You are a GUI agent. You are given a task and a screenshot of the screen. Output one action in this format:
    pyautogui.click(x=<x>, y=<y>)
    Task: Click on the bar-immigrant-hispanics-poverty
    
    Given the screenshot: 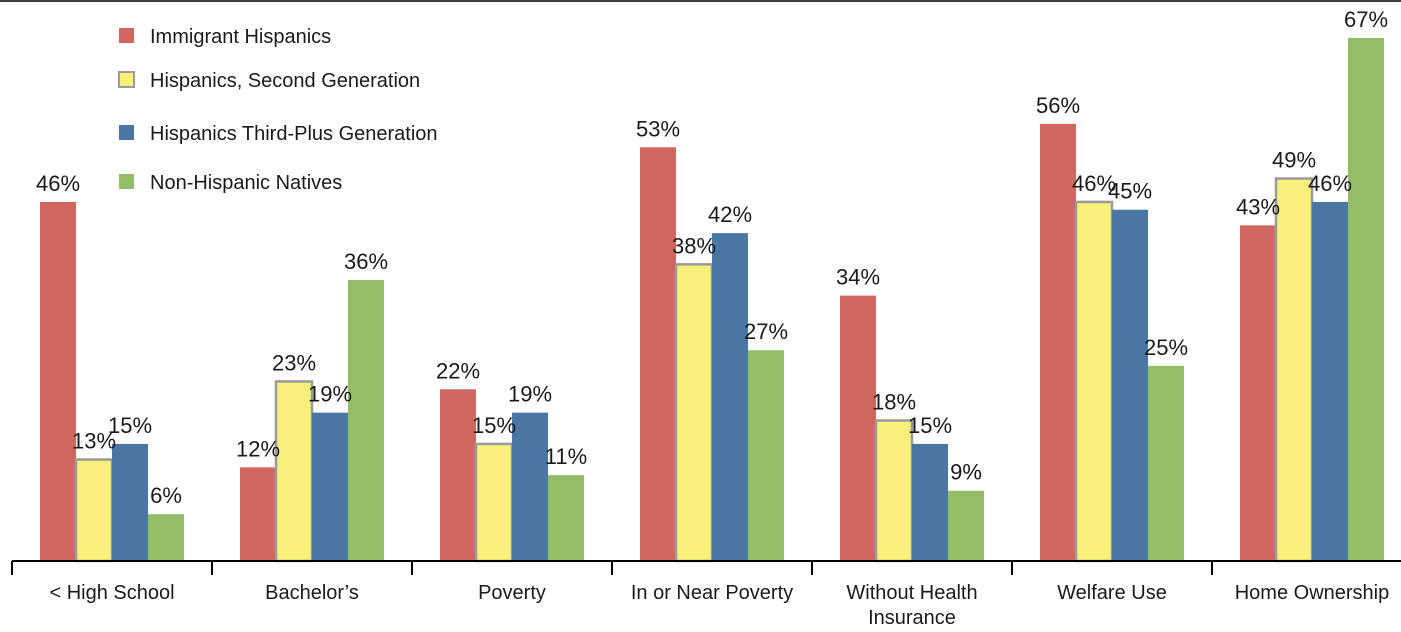 What is the action you would take?
    pyautogui.click(x=458, y=475)
    